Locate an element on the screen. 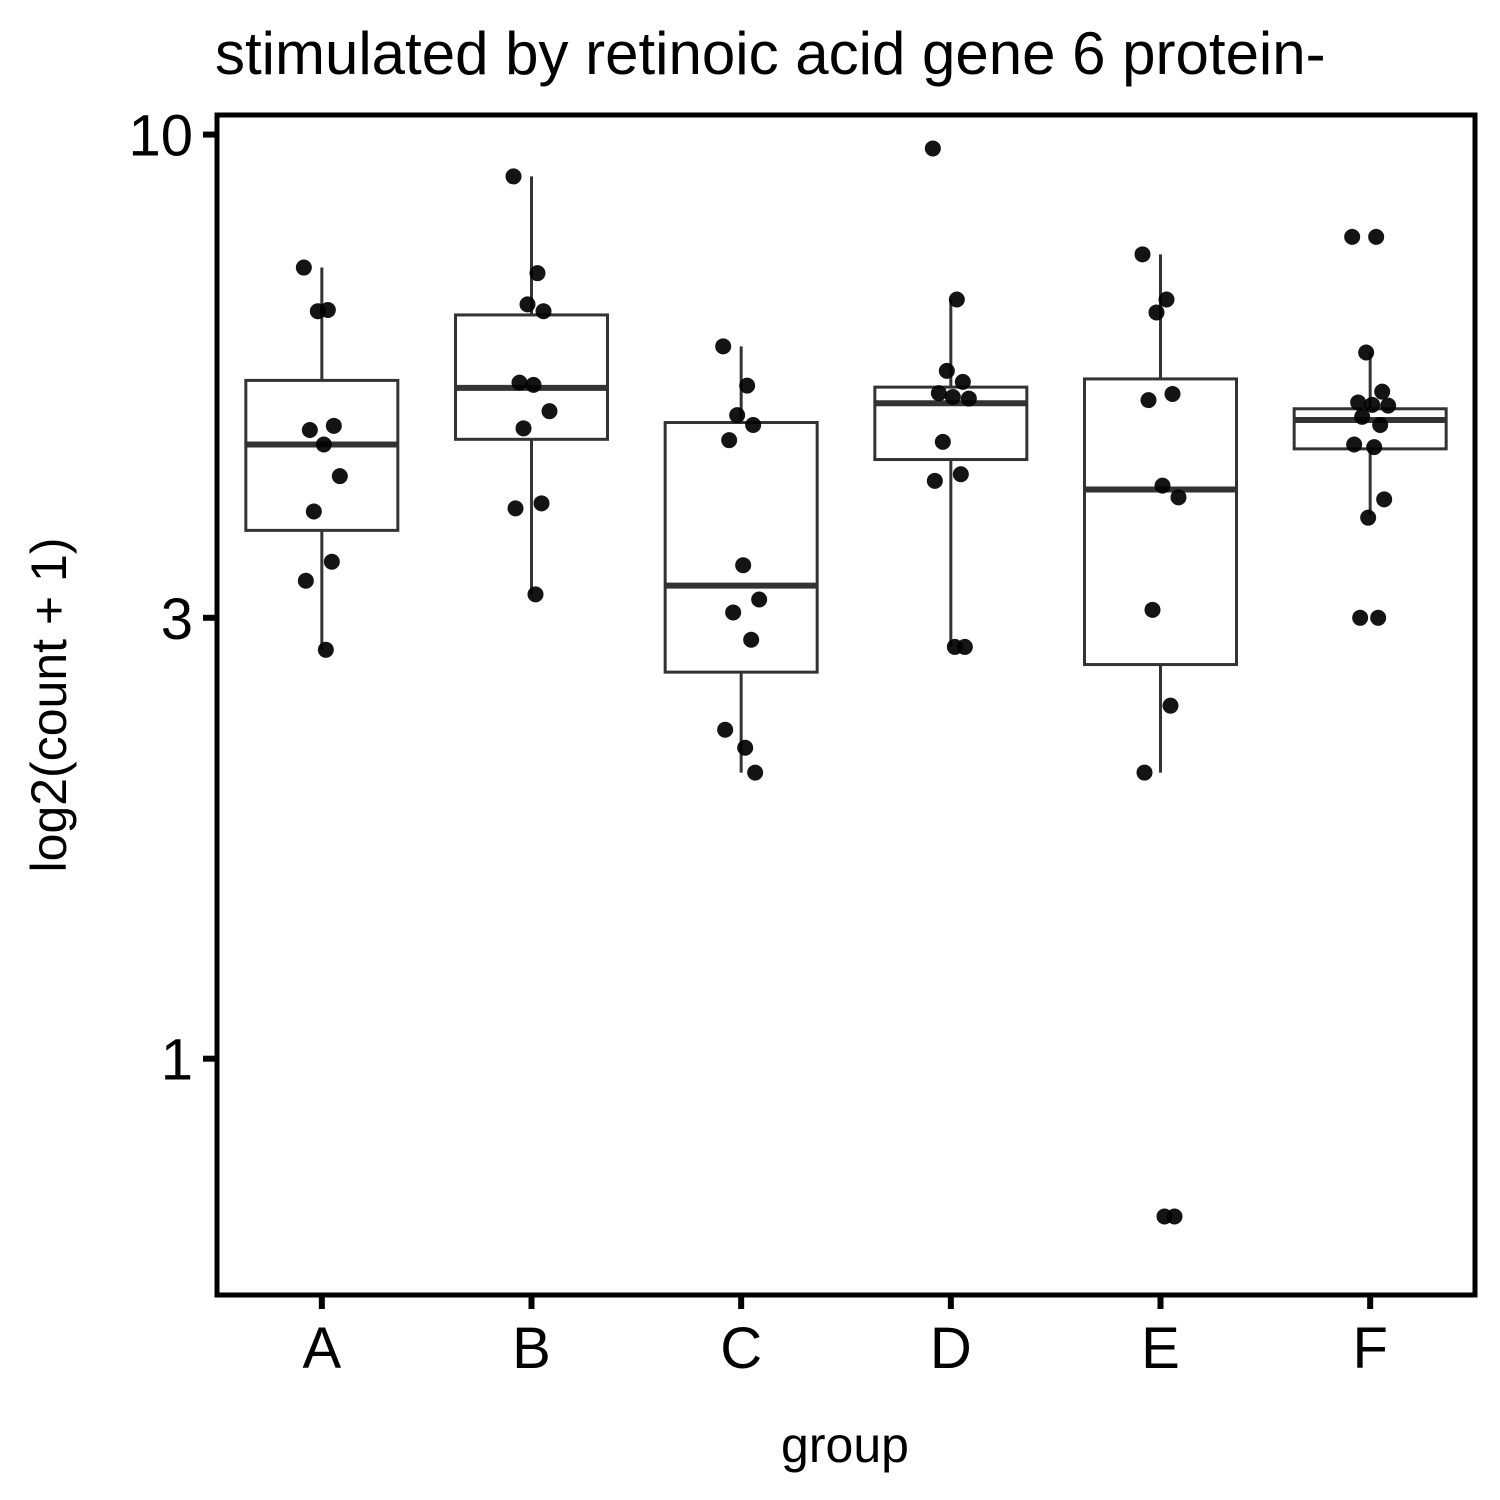 This screenshot has width=1500, height=1500. box-F is located at coordinates (1370, 433).